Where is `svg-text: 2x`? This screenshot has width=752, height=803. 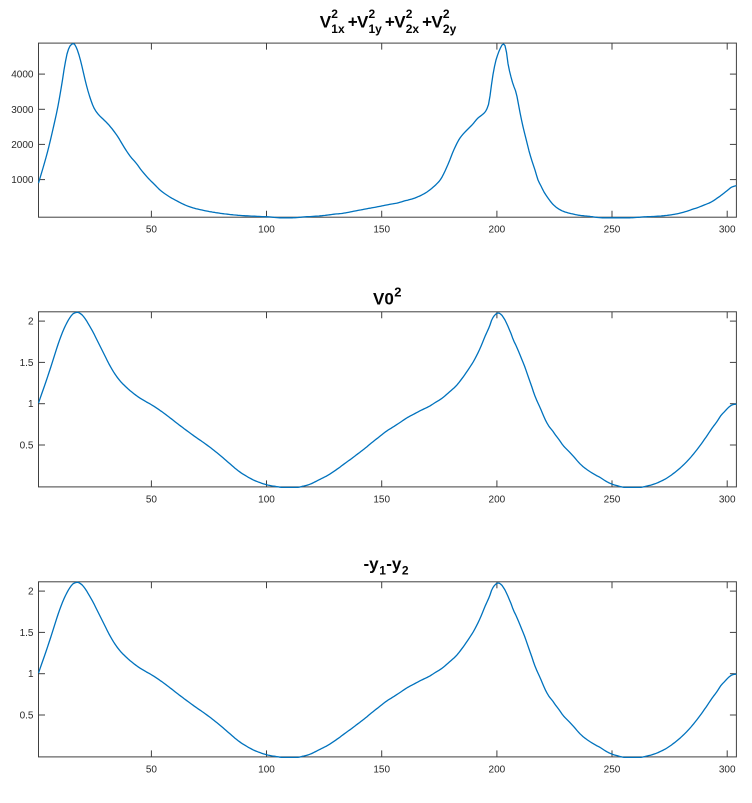 svg-text: 2x is located at coordinates (413, 29).